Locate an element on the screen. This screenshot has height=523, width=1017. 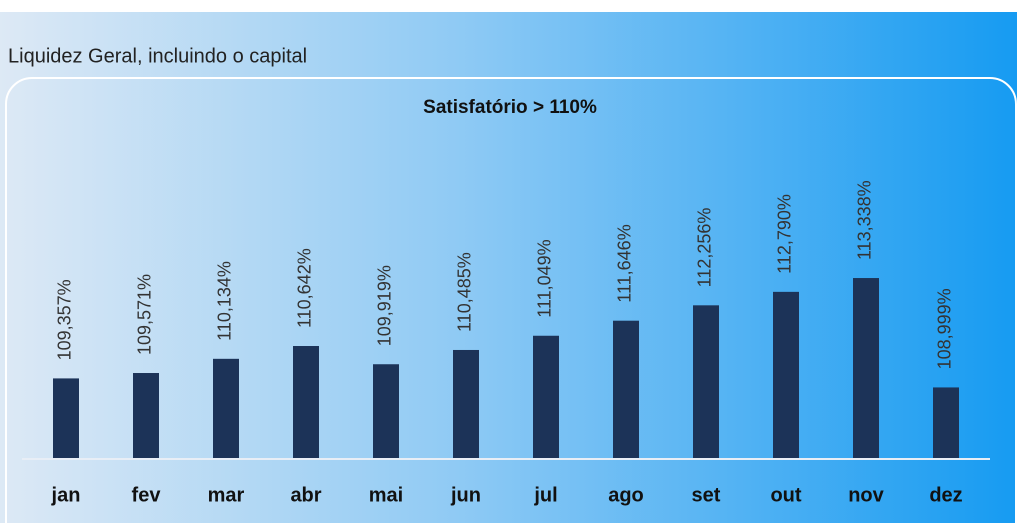
data-label: 111,049% is located at coordinates (545, 278).